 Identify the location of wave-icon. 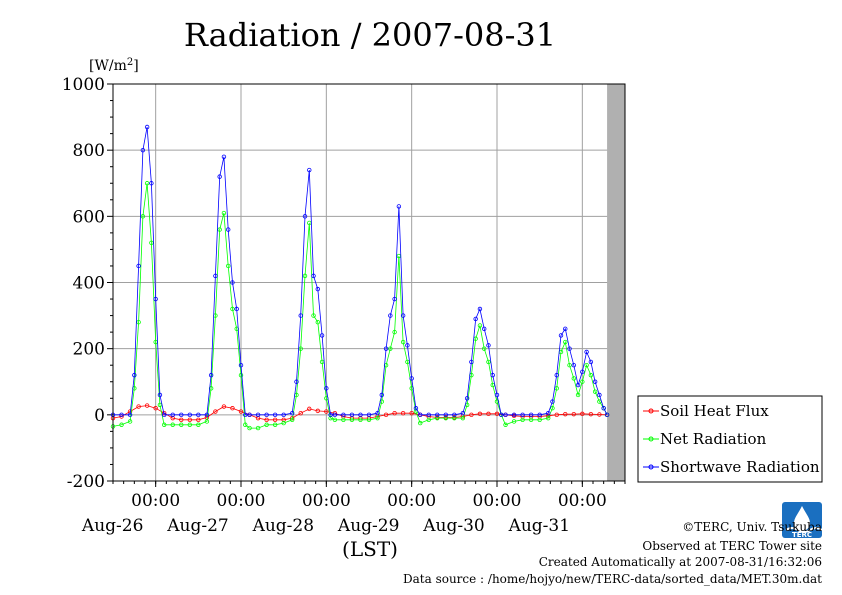
(804, 530).